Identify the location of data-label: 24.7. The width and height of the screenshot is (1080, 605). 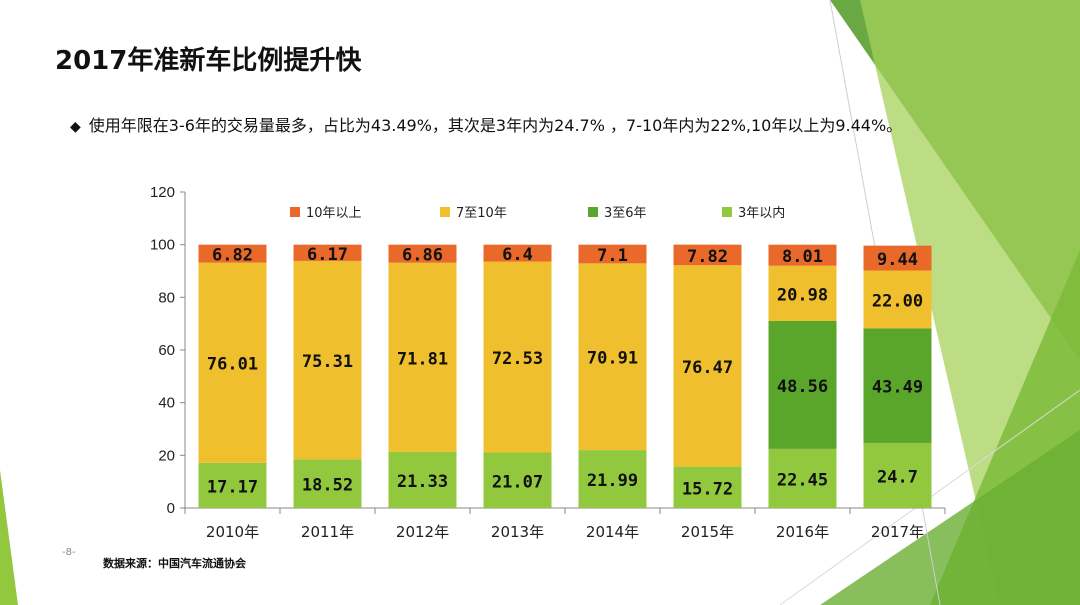
(897, 477).